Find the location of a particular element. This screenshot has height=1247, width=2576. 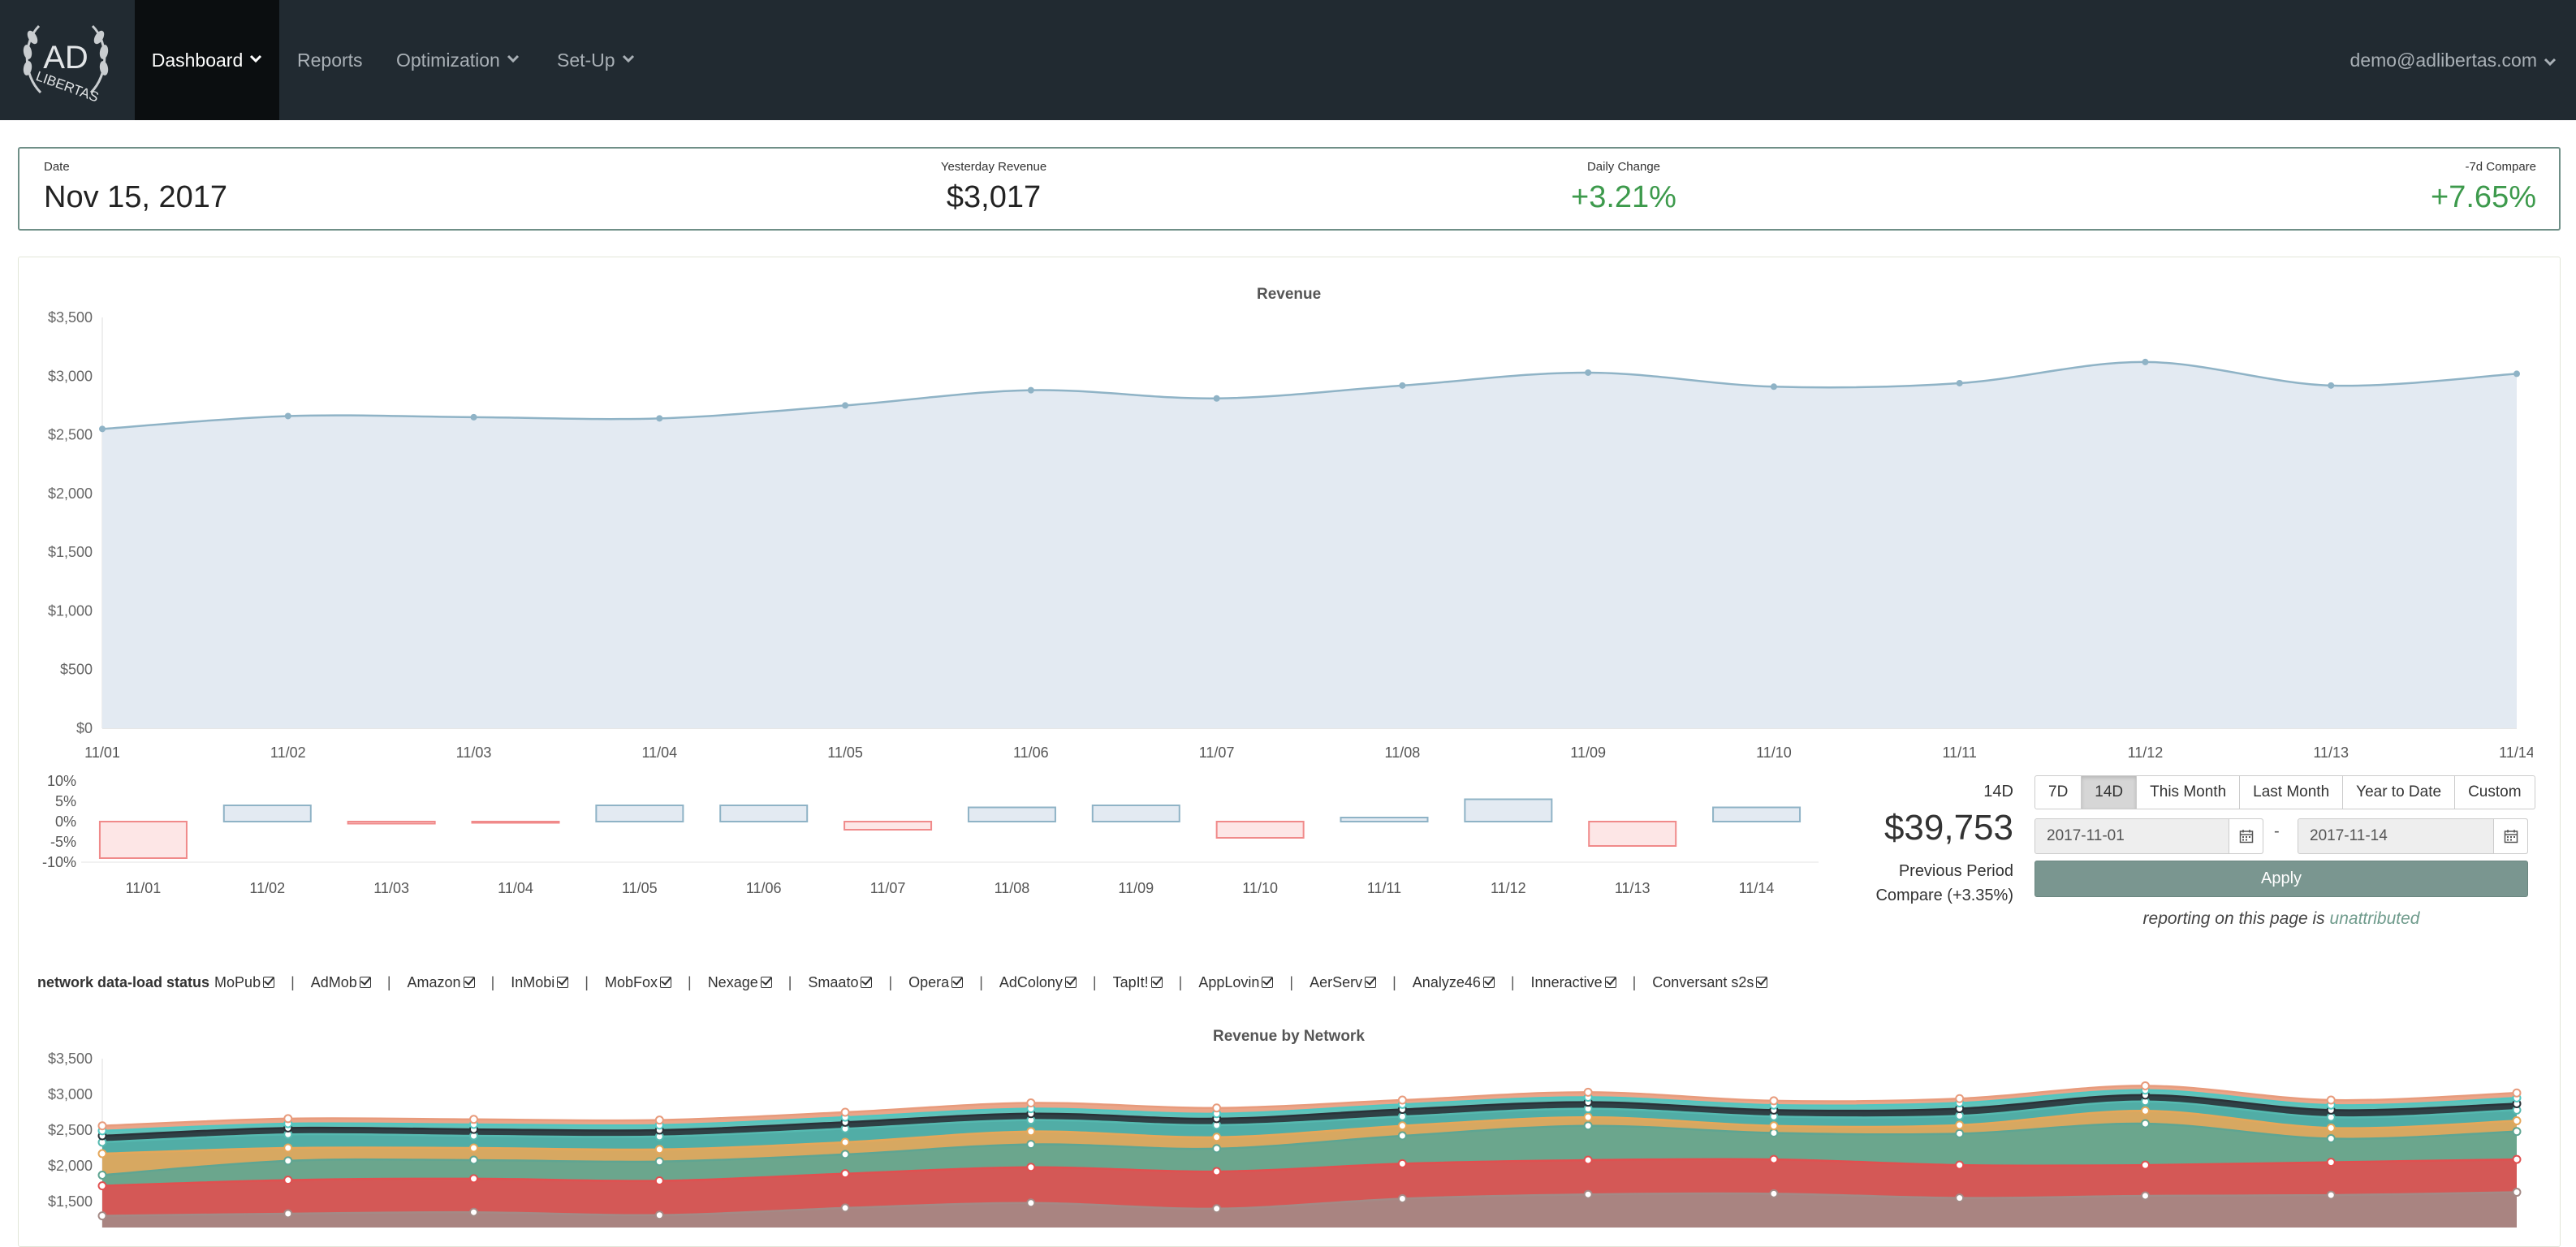

network-status-item: TapIt! is located at coordinates (1138, 983).